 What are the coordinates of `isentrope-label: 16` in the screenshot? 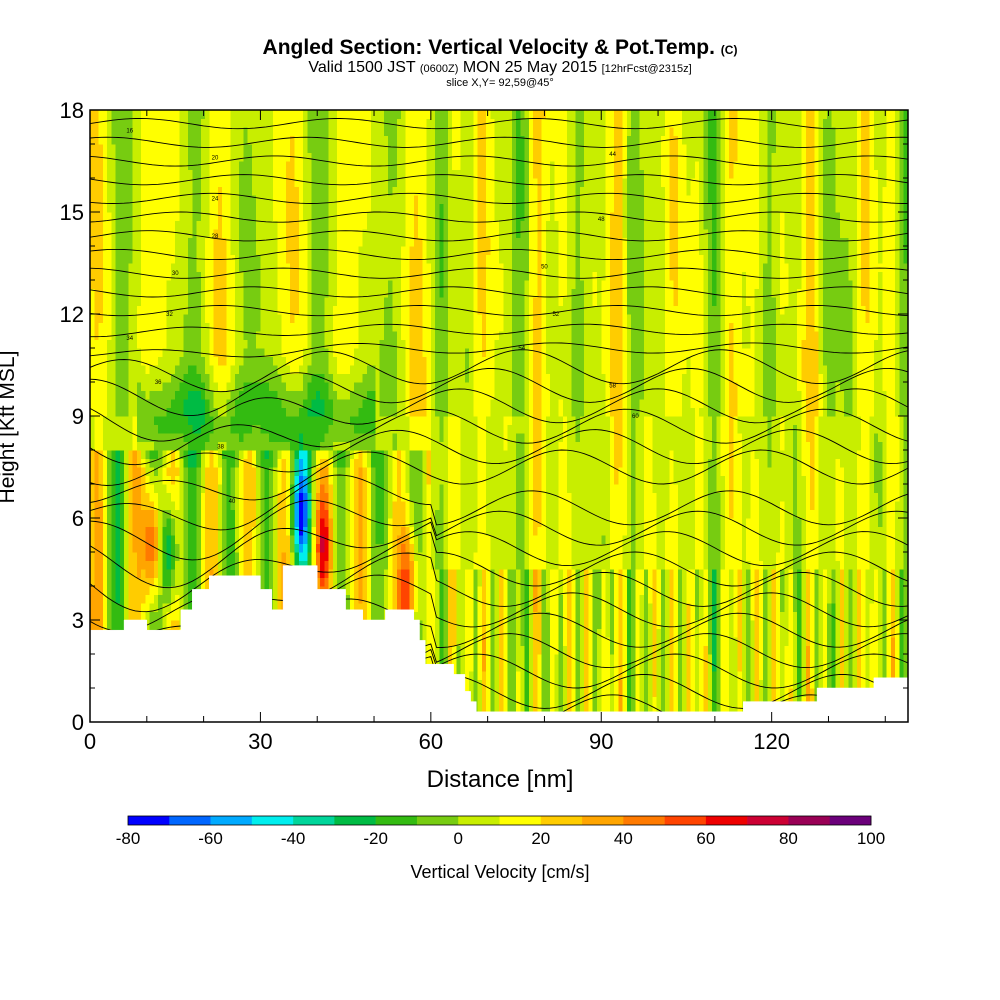 It's located at (129, 131).